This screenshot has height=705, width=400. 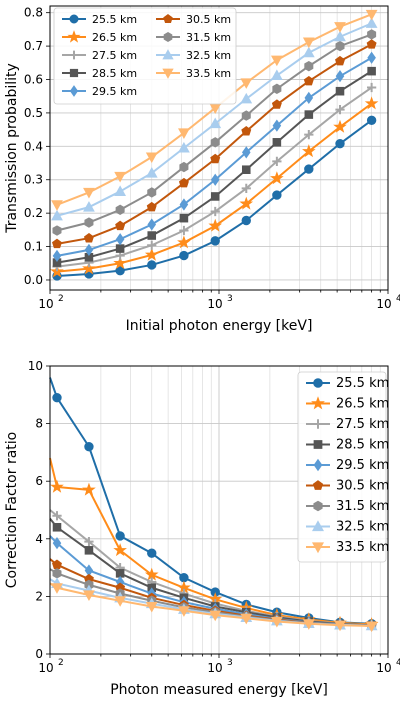 I want to click on y-tick-label: 0.3, so click(x=33, y=180).